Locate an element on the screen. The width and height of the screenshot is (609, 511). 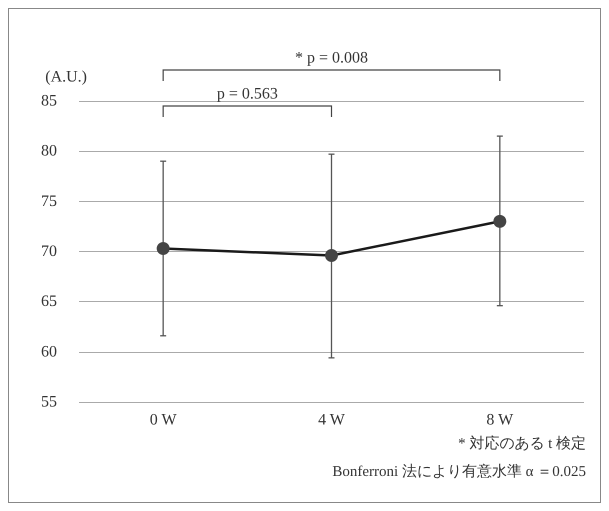
y-tick-label: 80 is located at coordinates (49, 151).